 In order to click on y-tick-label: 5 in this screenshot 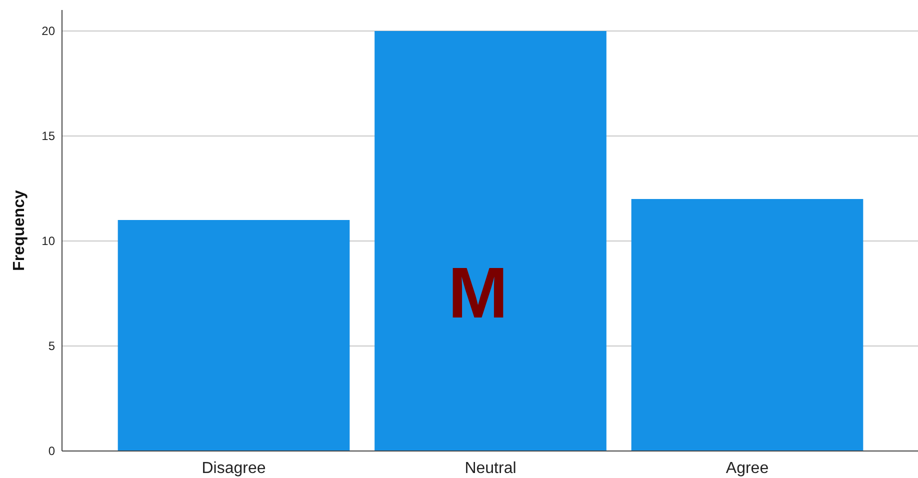, I will do `click(52, 346)`.